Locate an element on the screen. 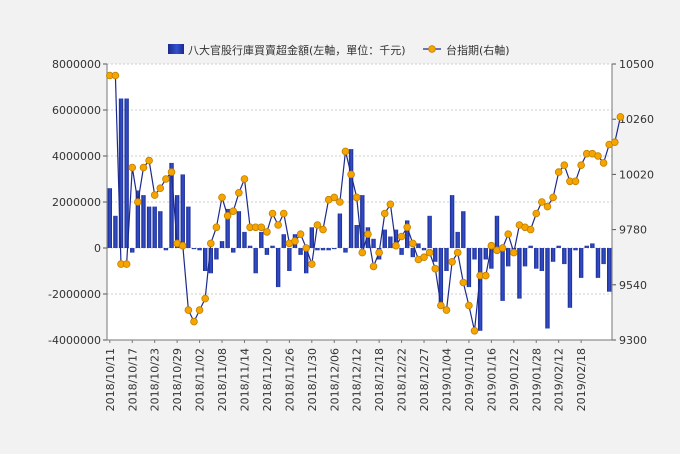 This screenshot has width=680, height=454. x-axis-tick-label: 2019/01/28 is located at coordinates (536, 379).